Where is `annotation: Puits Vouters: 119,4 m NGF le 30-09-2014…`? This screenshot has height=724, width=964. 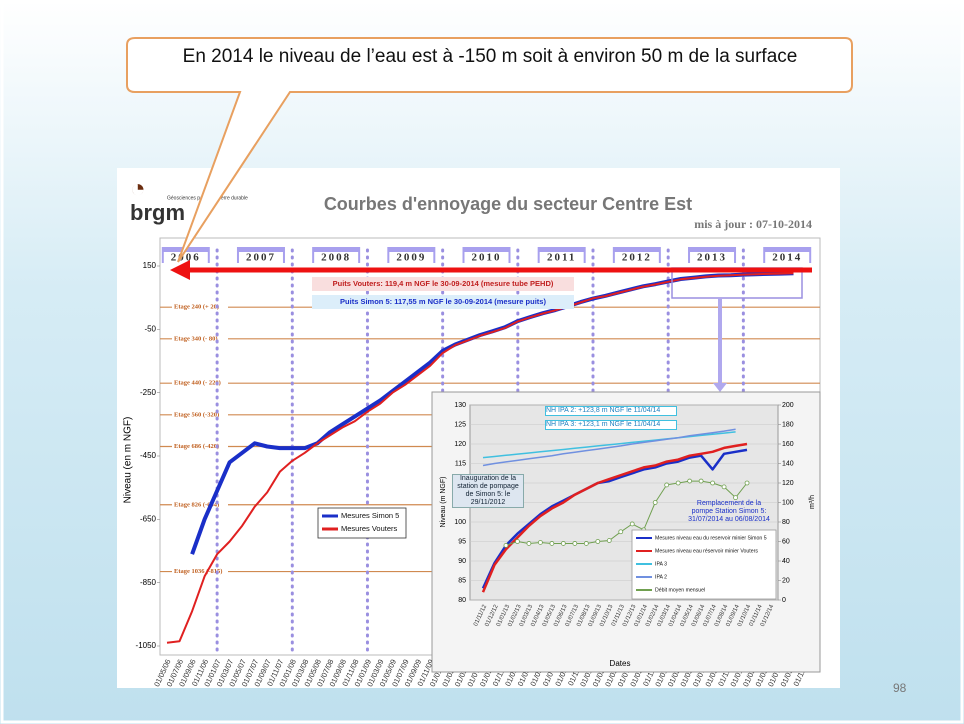
annotation: Puits Vouters: 119,4 m NGF le 30-09-2014… is located at coordinates (443, 284).